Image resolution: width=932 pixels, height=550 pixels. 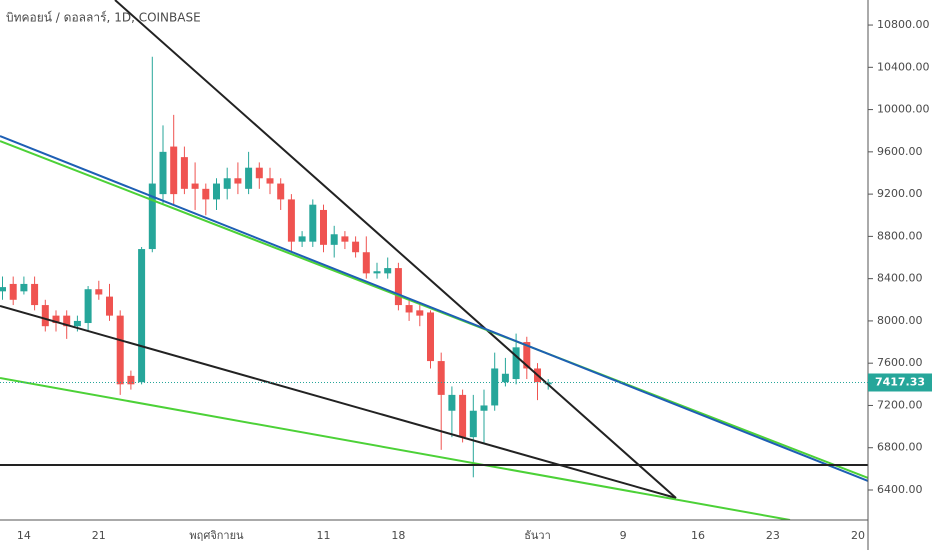 I want to click on y-tick-label: 10000.00, so click(x=903, y=109).